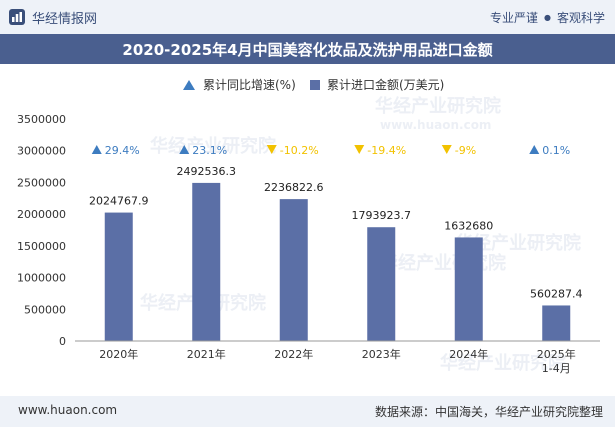 Image resolution: width=615 pixels, height=427 pixels. Describe the element at coordinates (294, 187) in the screenshot. I see `bar-value-label: 2236822.6` at that location.